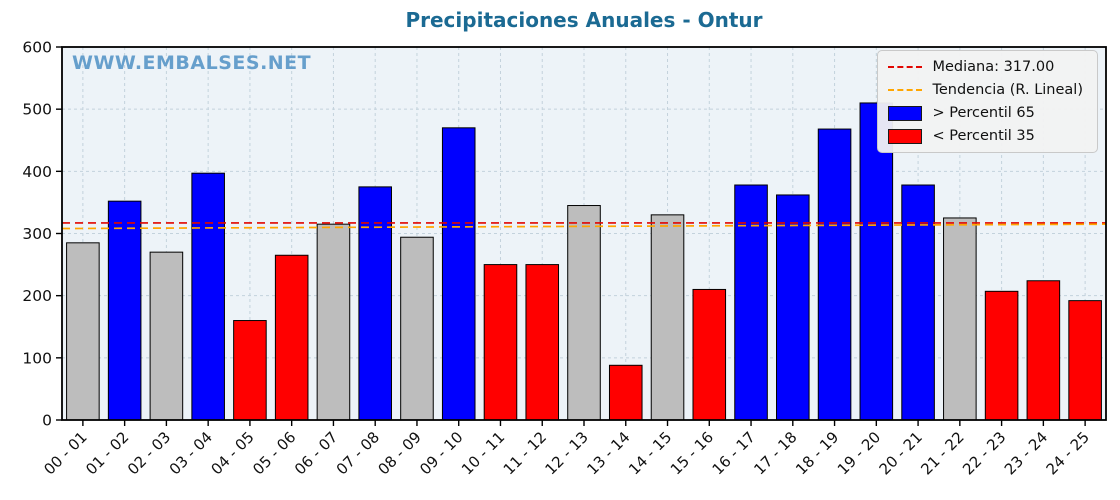 This screenshot has width=1120, height=500. What do you see at coordinates (191, 453) in the screenshot?
I see `x-tick-label: 03 - 04` at bounding box center [191, 453].